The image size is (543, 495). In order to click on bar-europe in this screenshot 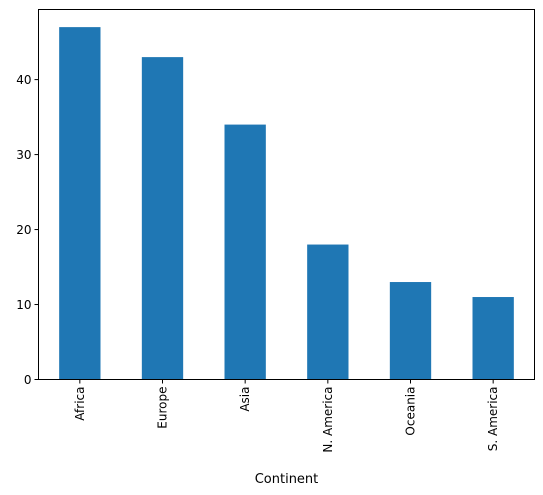, I will do `click(162, 218)`.